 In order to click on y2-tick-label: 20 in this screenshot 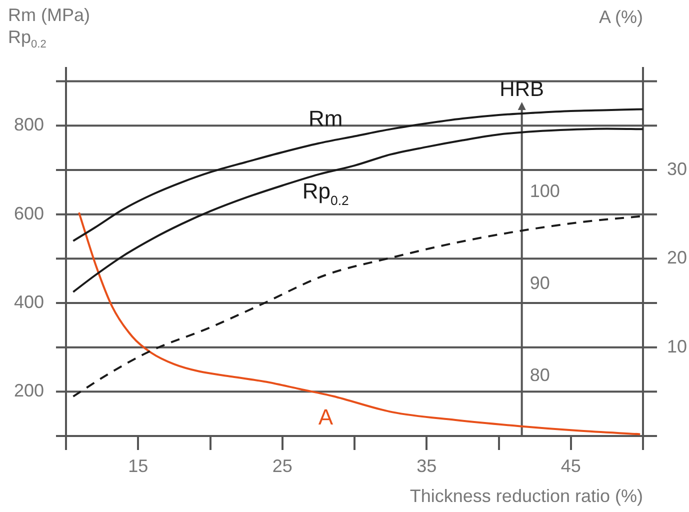, I will do `click(677, 258)`.